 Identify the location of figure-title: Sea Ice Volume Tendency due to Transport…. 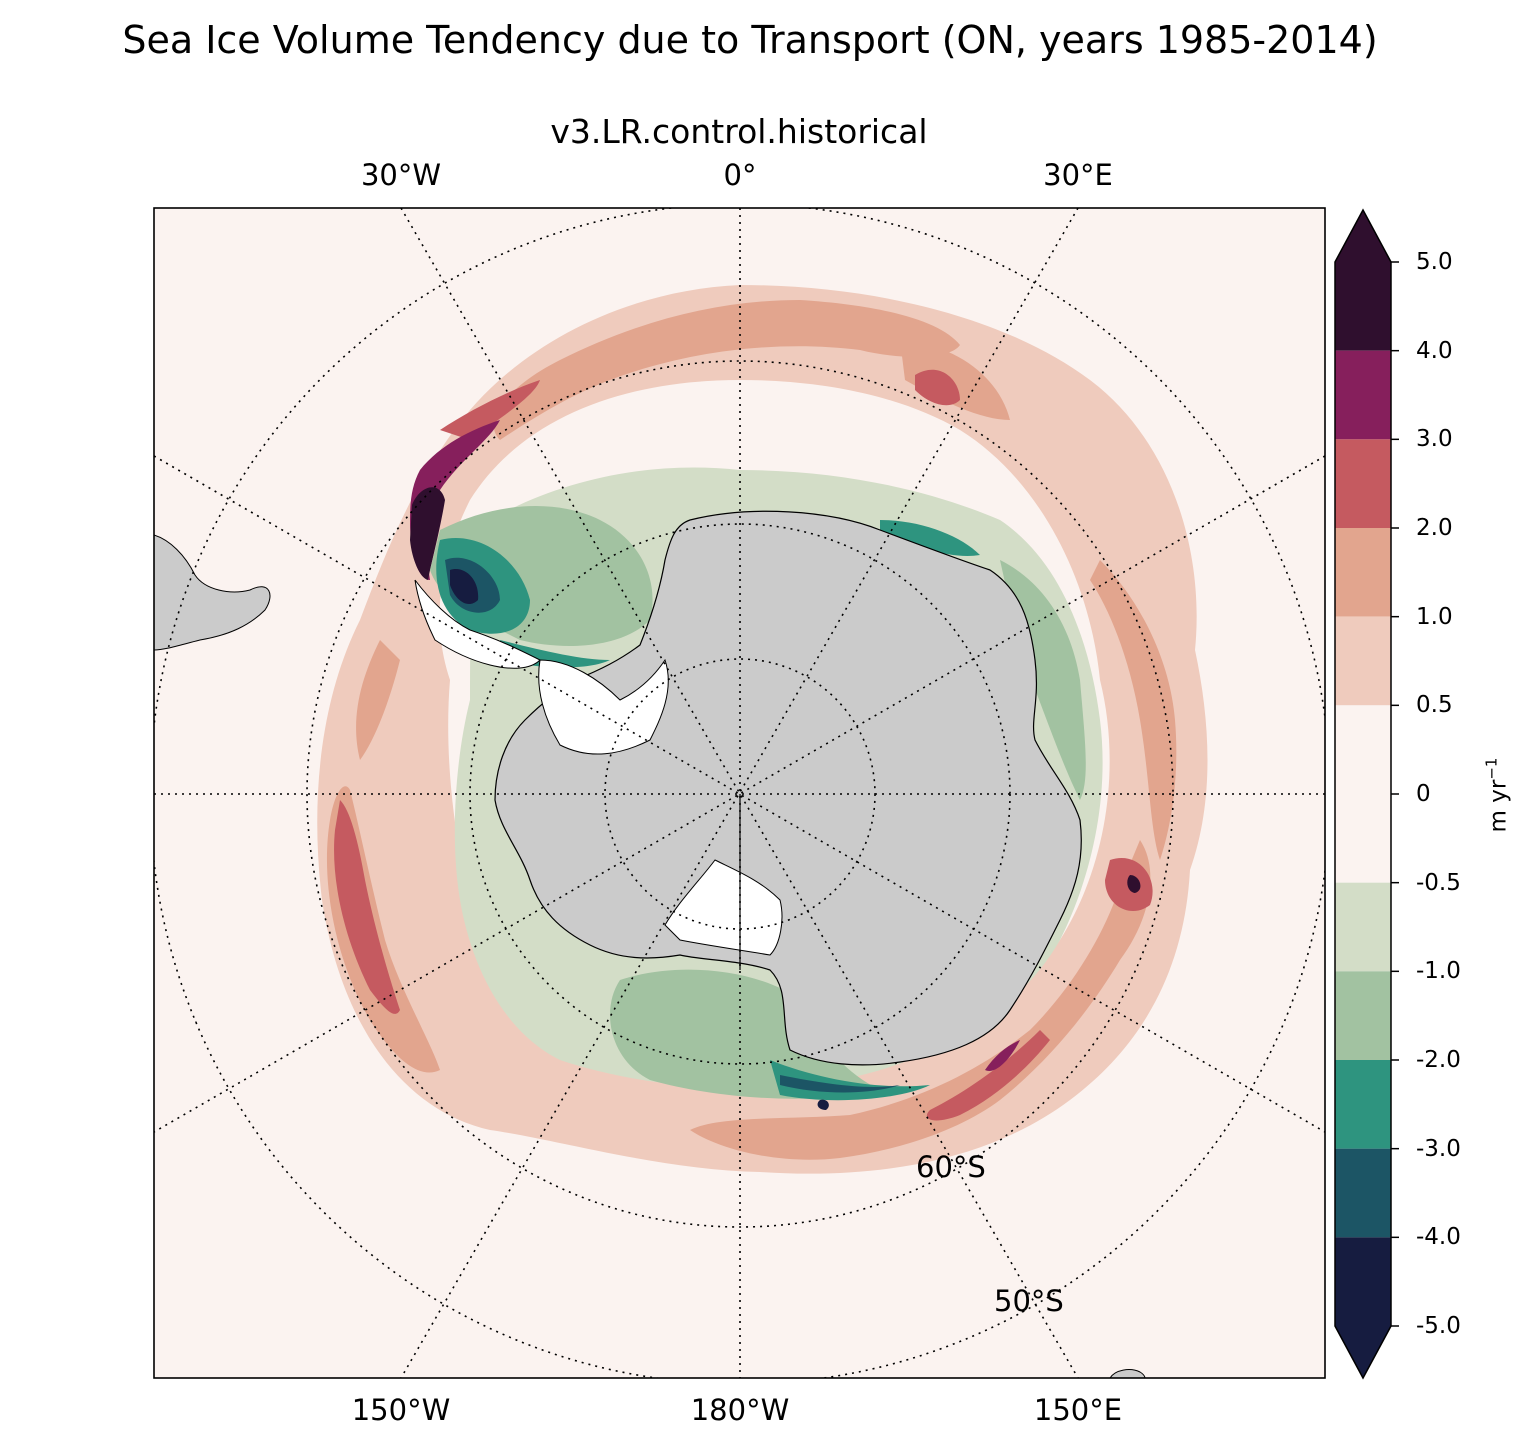
(750, 40).